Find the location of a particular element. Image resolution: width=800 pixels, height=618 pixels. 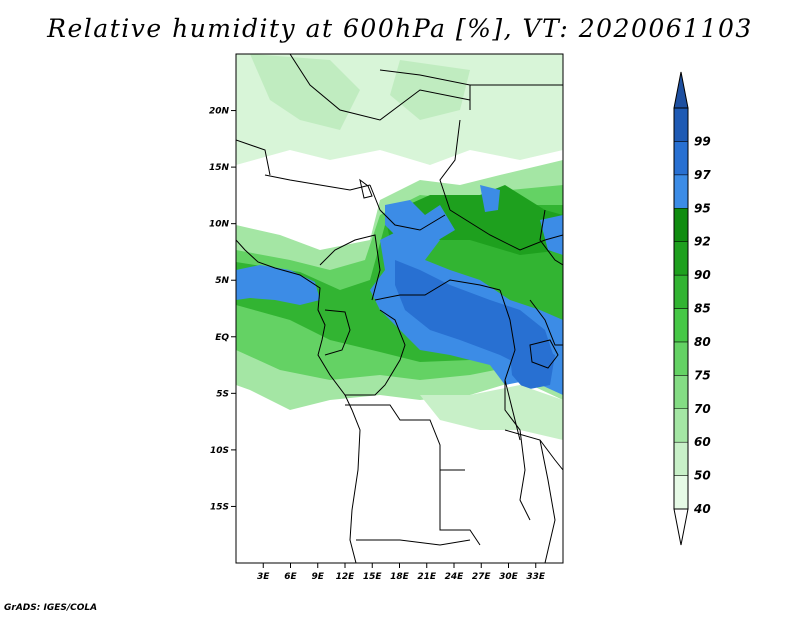

lat-tick-label: EQ is located at coordinates (222, 338).